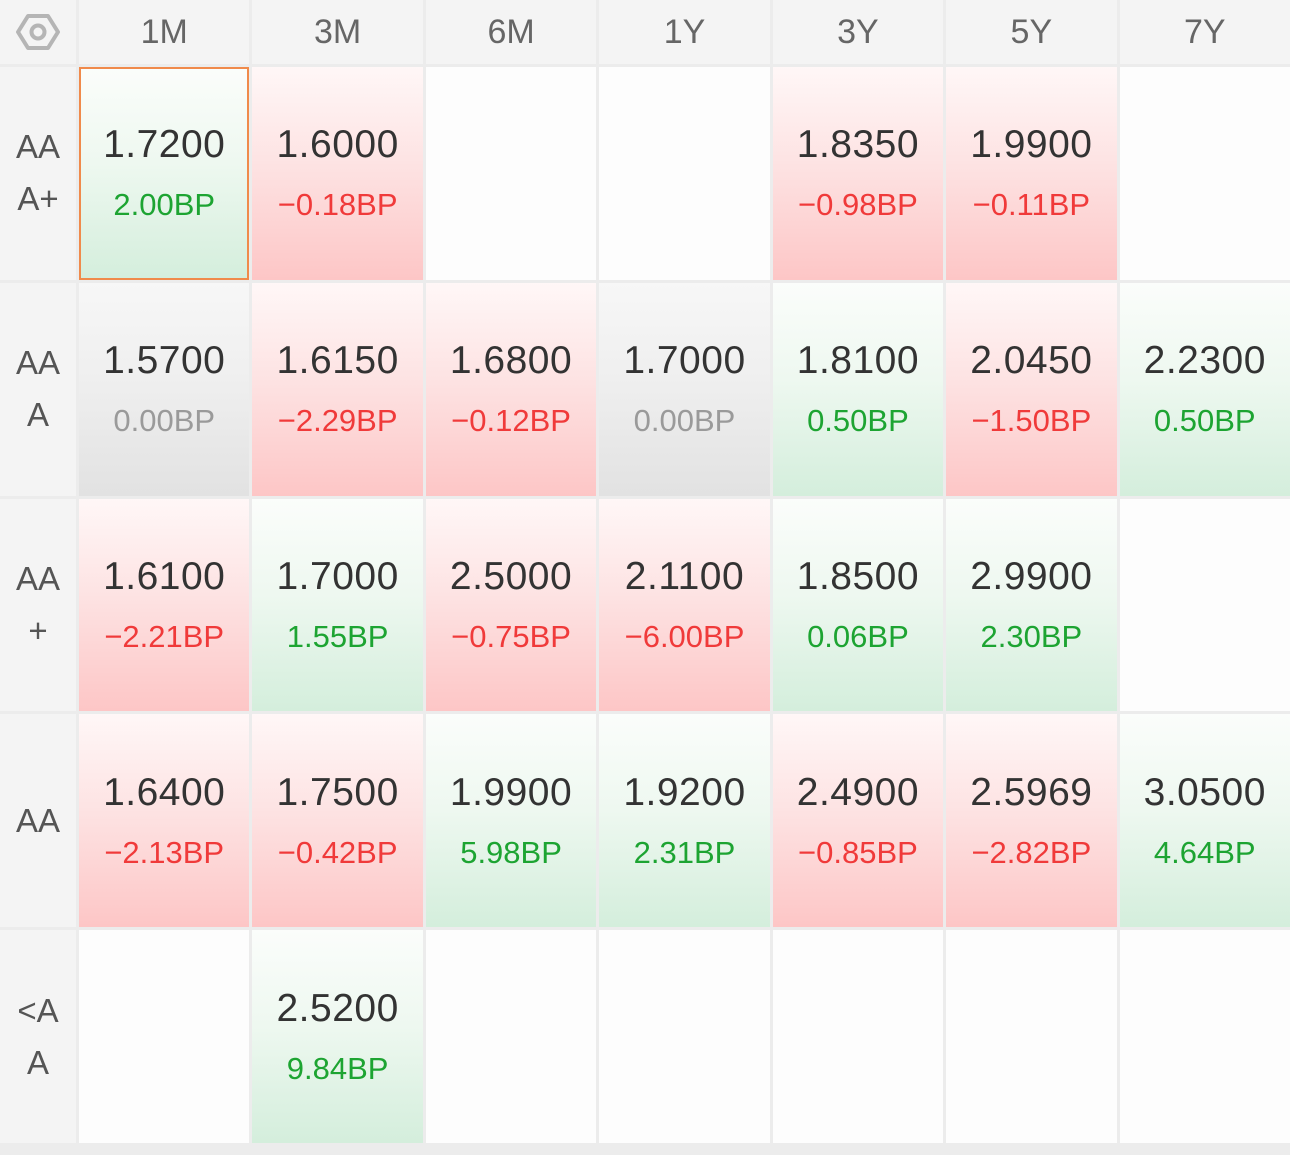 The image size is (1290, 1155). I want to click on yield-value: 2.1100, so click(684, 576).